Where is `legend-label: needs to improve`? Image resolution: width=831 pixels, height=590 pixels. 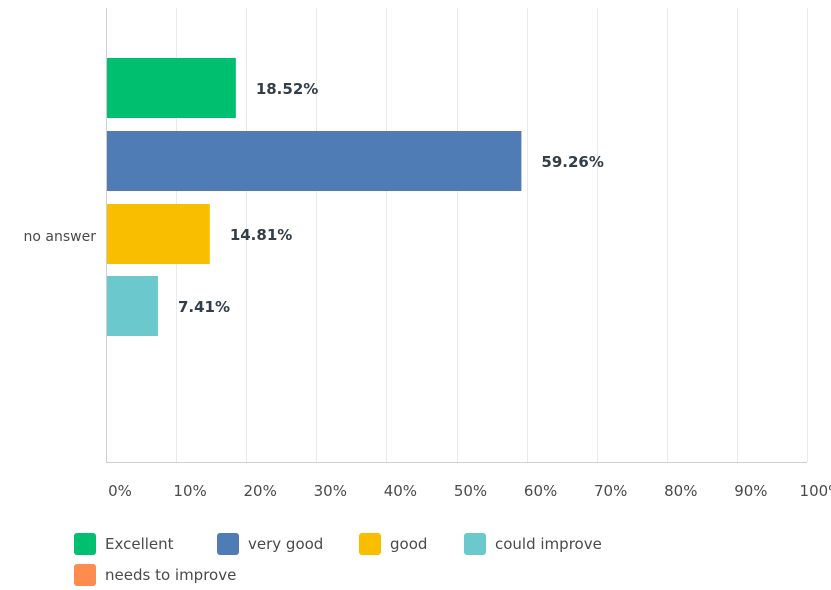 legend-label: needs to improve is located at coordinates (171, 575).